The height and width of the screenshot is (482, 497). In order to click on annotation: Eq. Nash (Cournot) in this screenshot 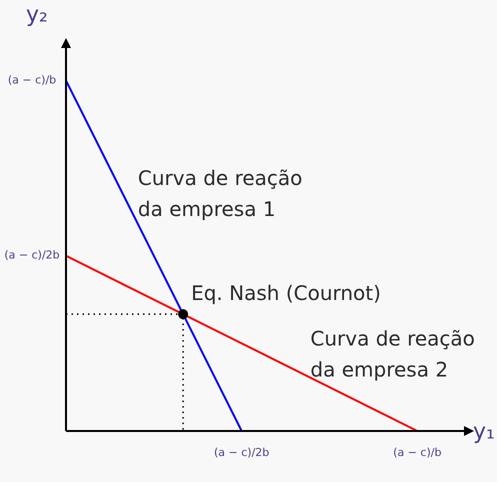, I will do `click(286, 293)`.